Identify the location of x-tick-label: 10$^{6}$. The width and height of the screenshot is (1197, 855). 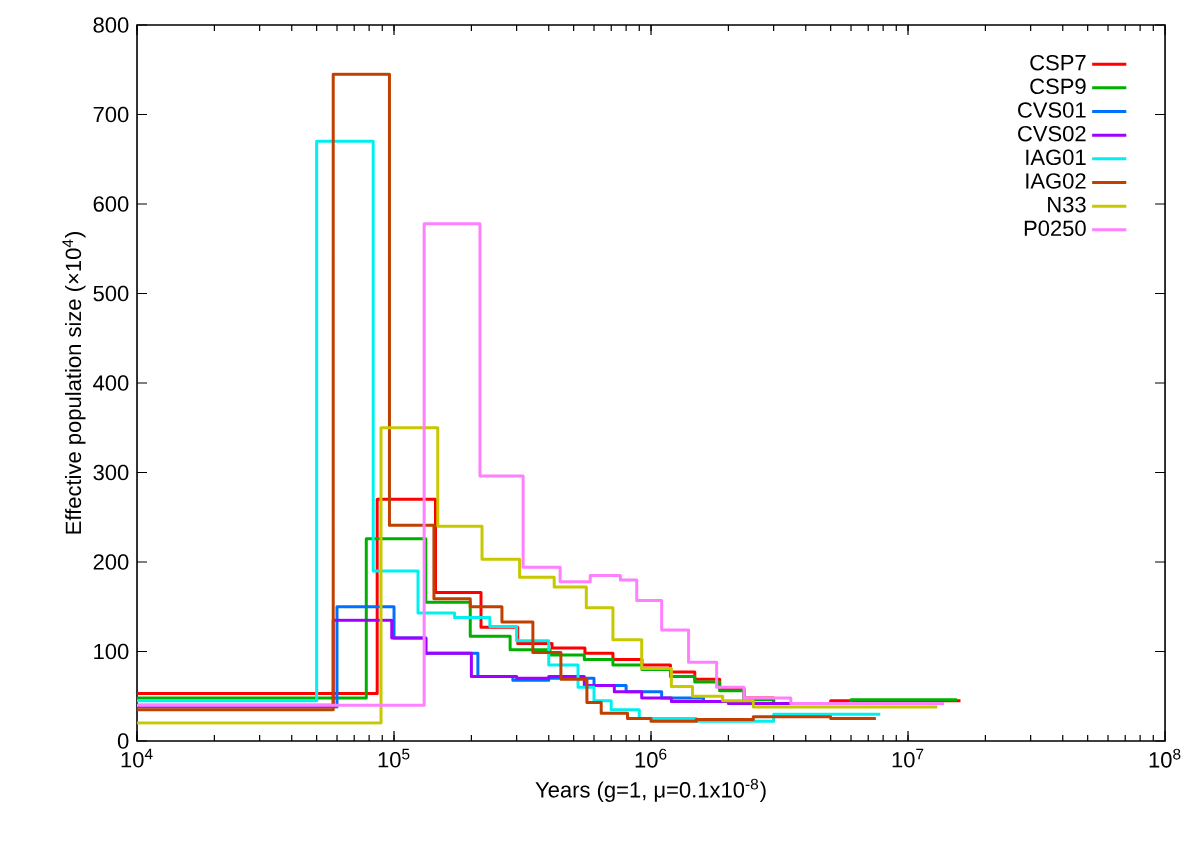
(651, 758).